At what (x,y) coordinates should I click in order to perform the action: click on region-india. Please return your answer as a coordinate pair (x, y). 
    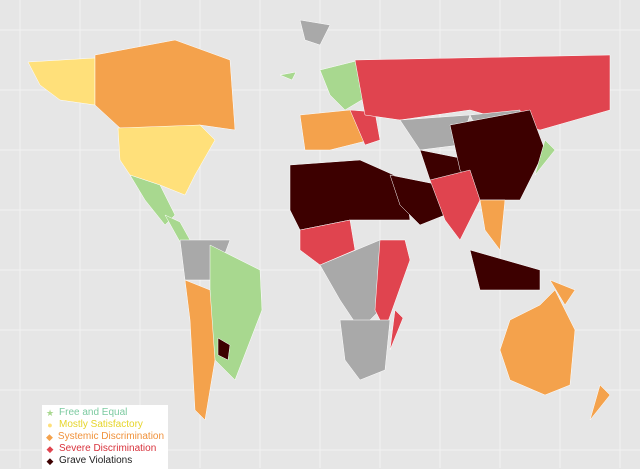
    Looking at the image, I should click on (455, 205).